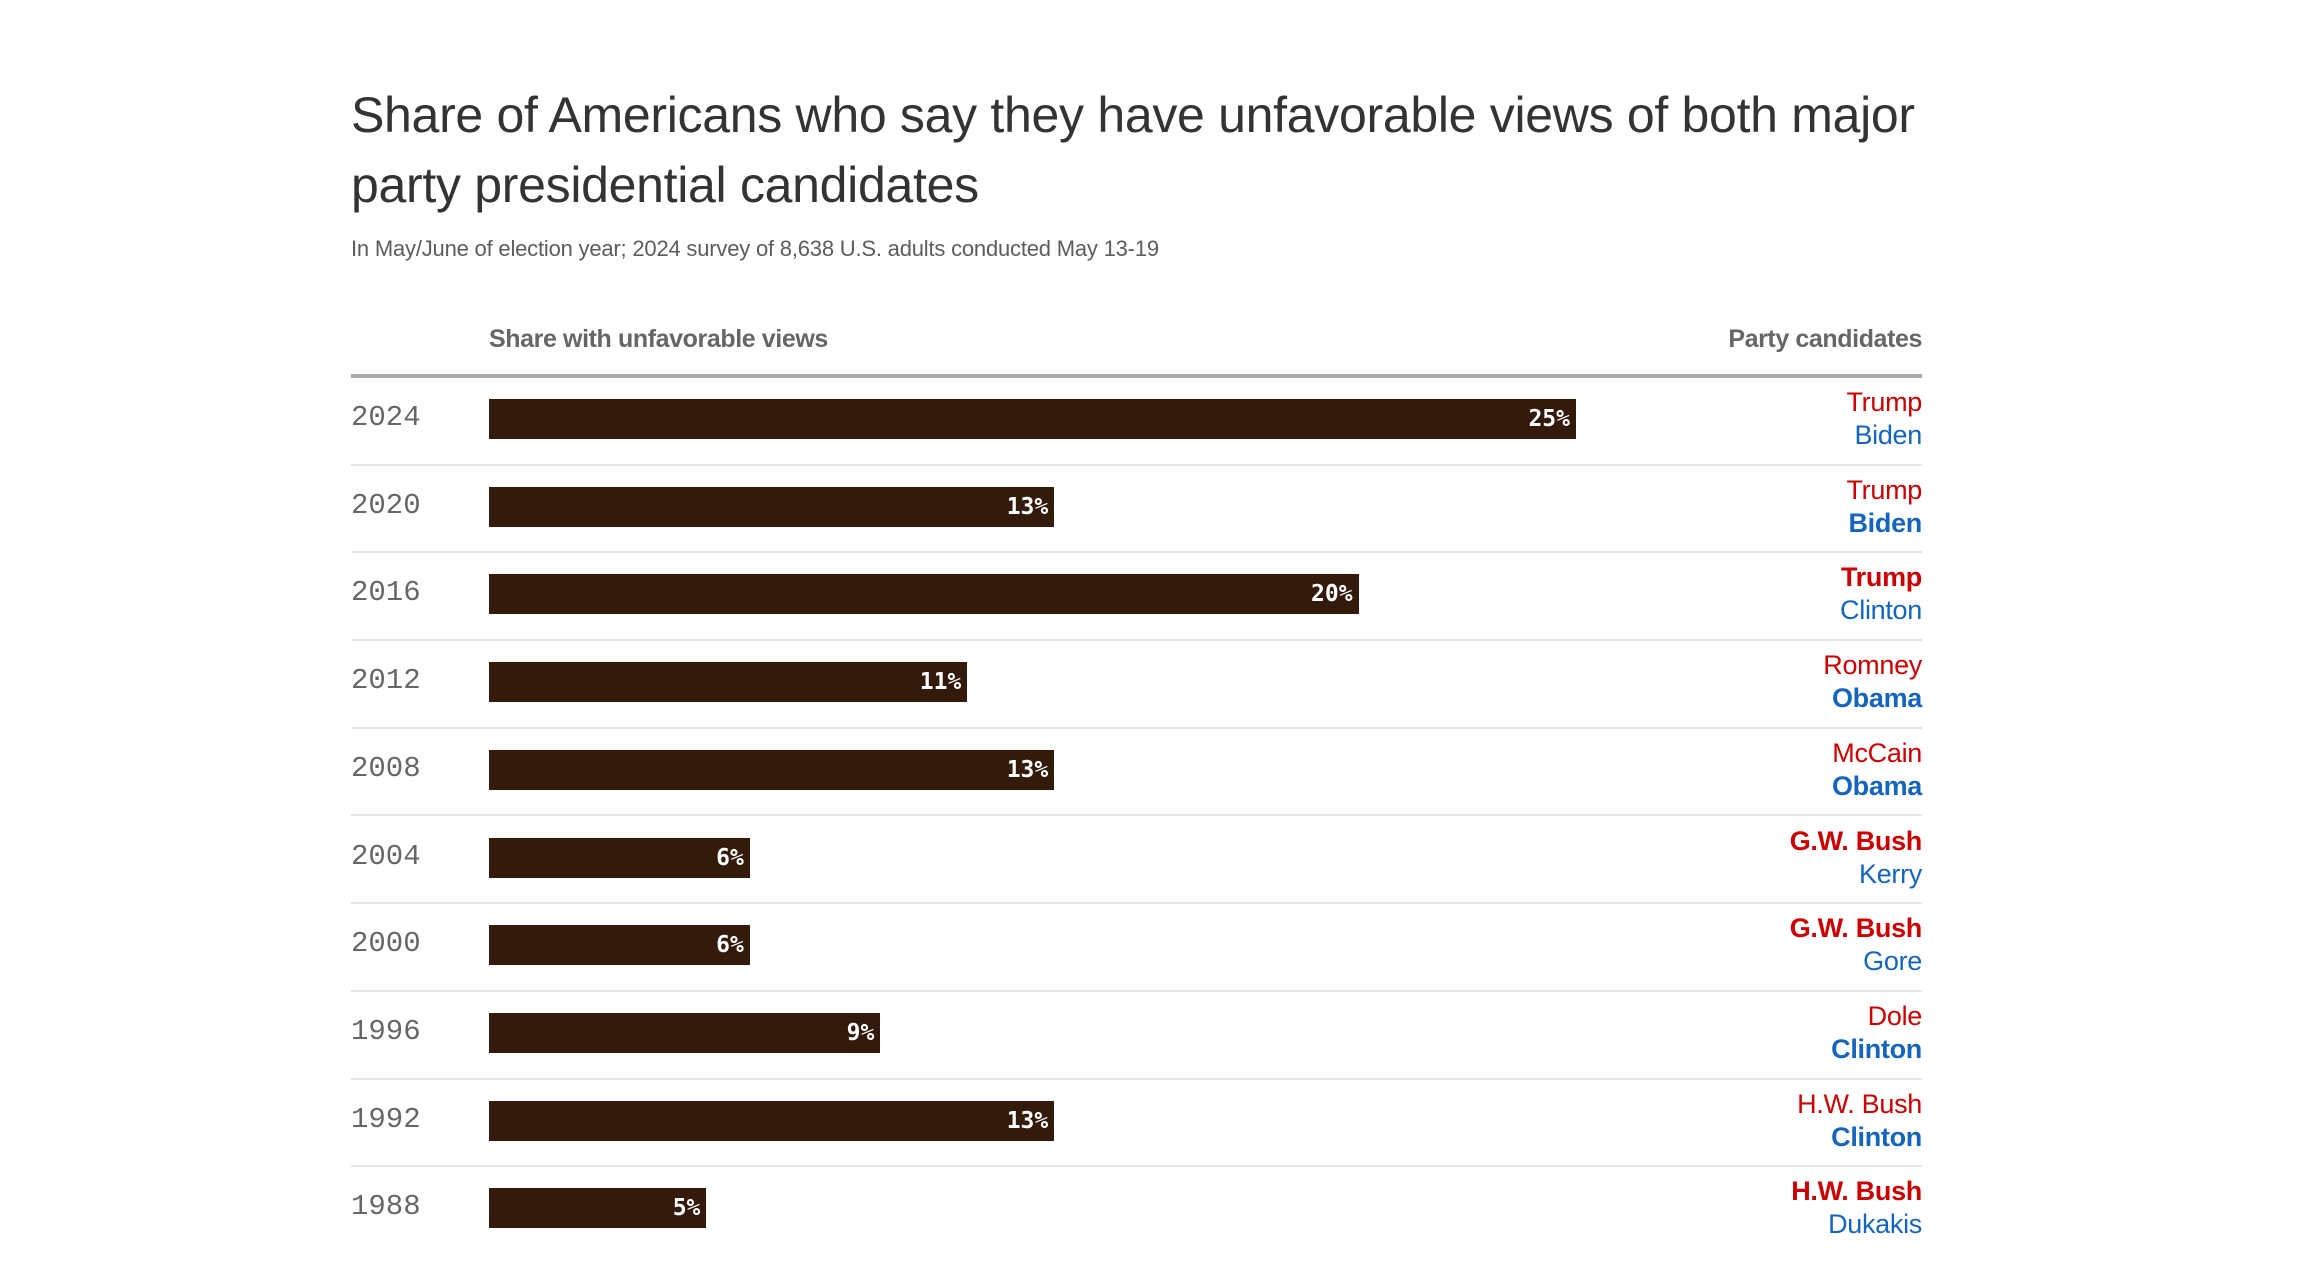 This screenshot has width=2302, height=1276. Describe the element at coordinates (1892, 961) in the screenshot. I see `democratic-candidate: Gore` at that location.